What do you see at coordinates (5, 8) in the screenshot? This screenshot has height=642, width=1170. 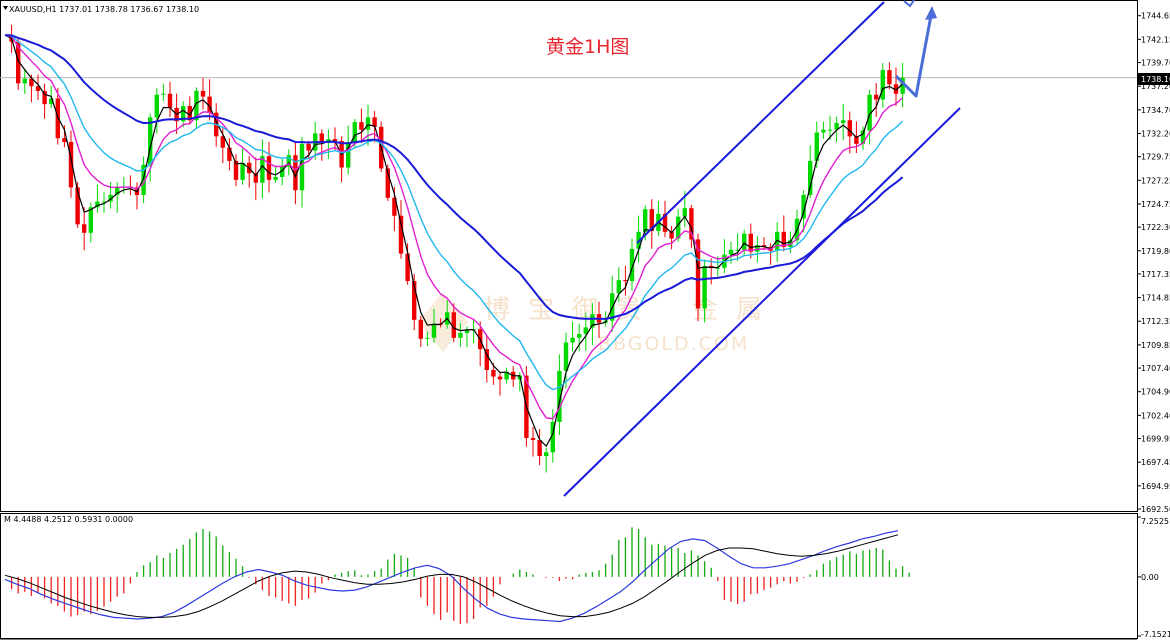 I see `symbol-dropdown-icon` at bounding box center [5, 8].